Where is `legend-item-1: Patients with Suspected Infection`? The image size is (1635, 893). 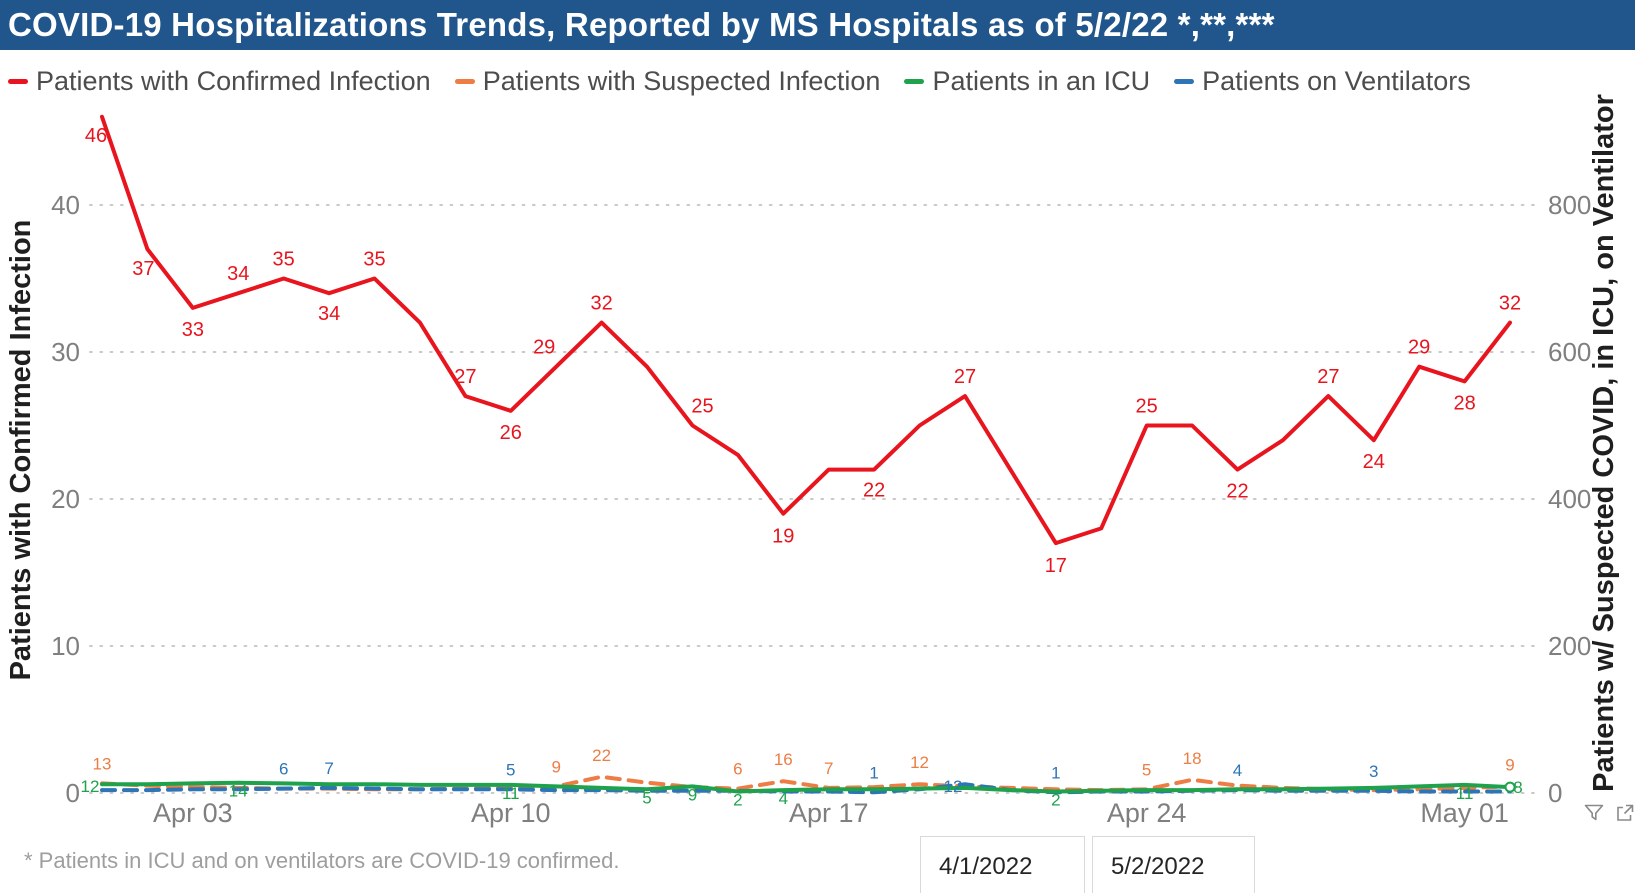 legend-item-1: Patients with Suspected Infection is located at coordinates (667, 81).